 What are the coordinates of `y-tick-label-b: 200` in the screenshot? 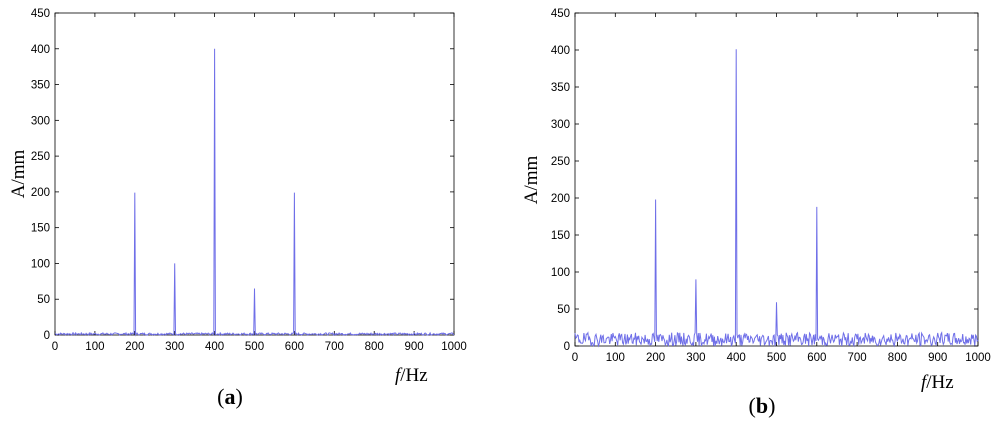 It's located at (560, 199).